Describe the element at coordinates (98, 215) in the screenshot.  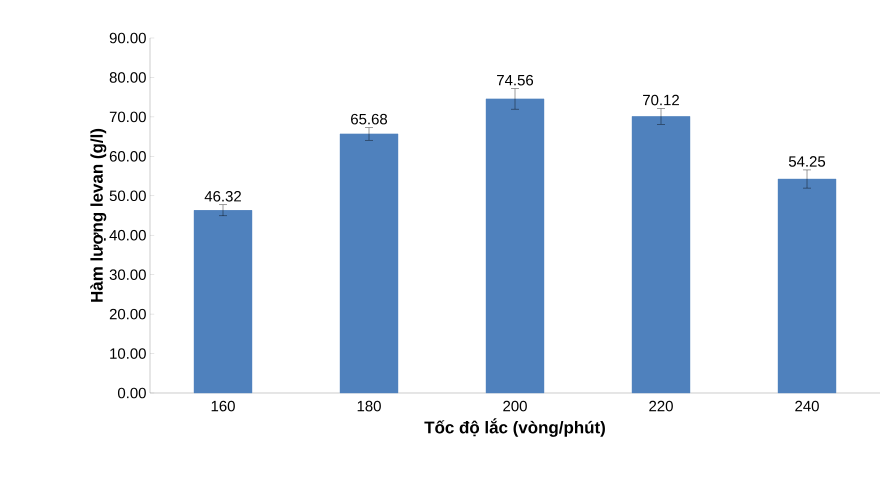
I see `y-axis-title: Hàm lượng levan (g/l)` at that location.